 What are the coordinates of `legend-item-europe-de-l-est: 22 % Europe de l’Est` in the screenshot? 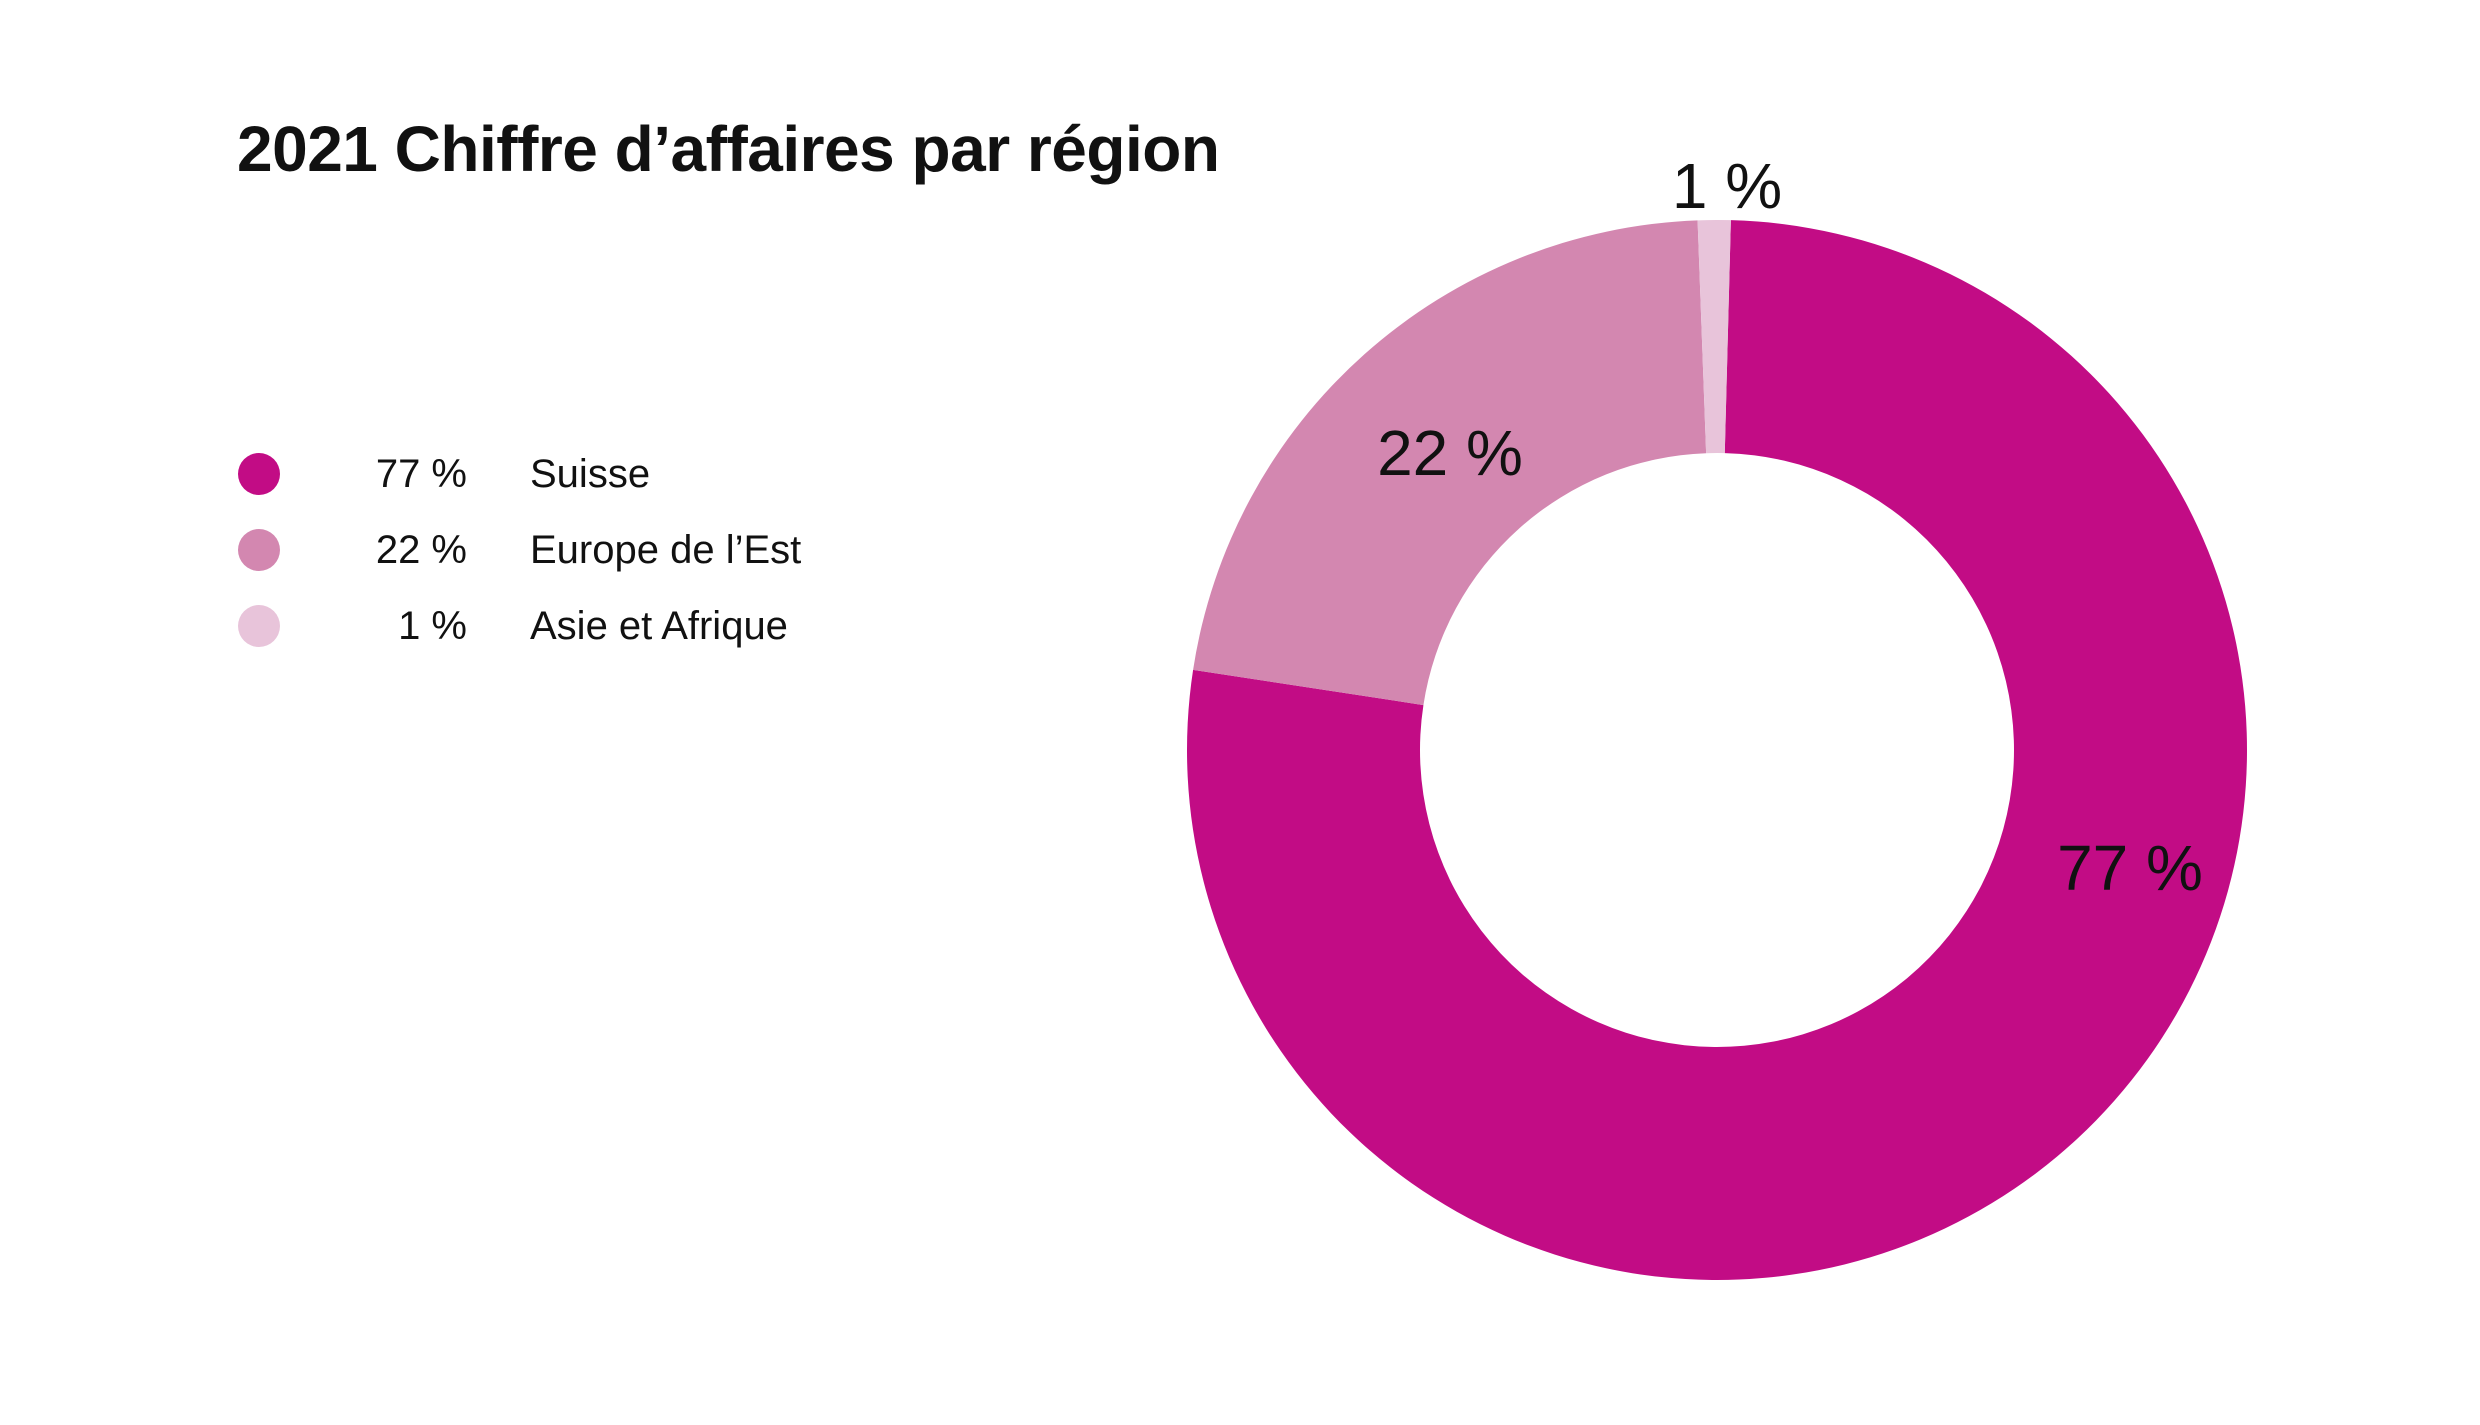 It's located at (519, 550).